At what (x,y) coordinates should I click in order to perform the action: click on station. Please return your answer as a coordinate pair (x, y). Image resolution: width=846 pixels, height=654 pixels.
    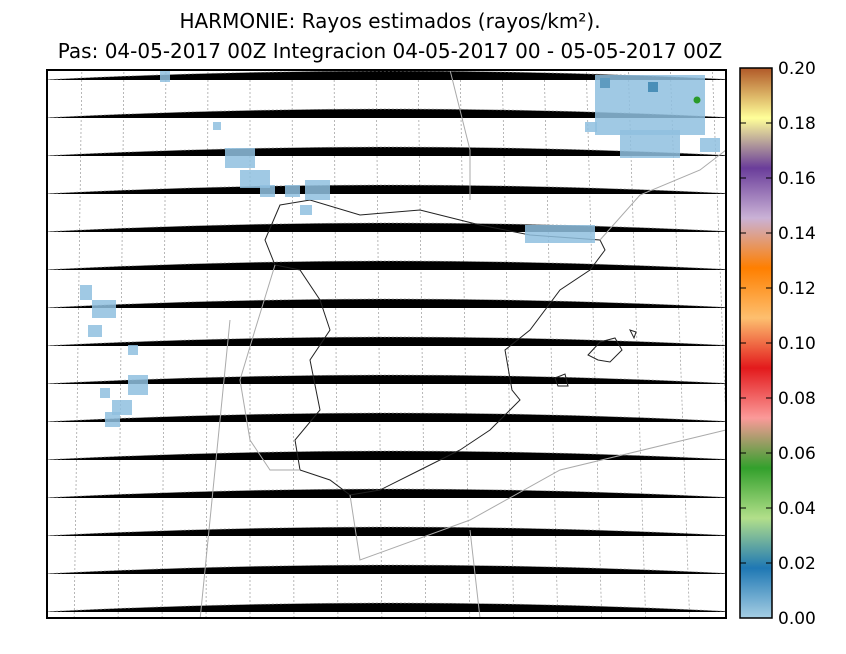
    Looking at the image, I should click on (697, 100).